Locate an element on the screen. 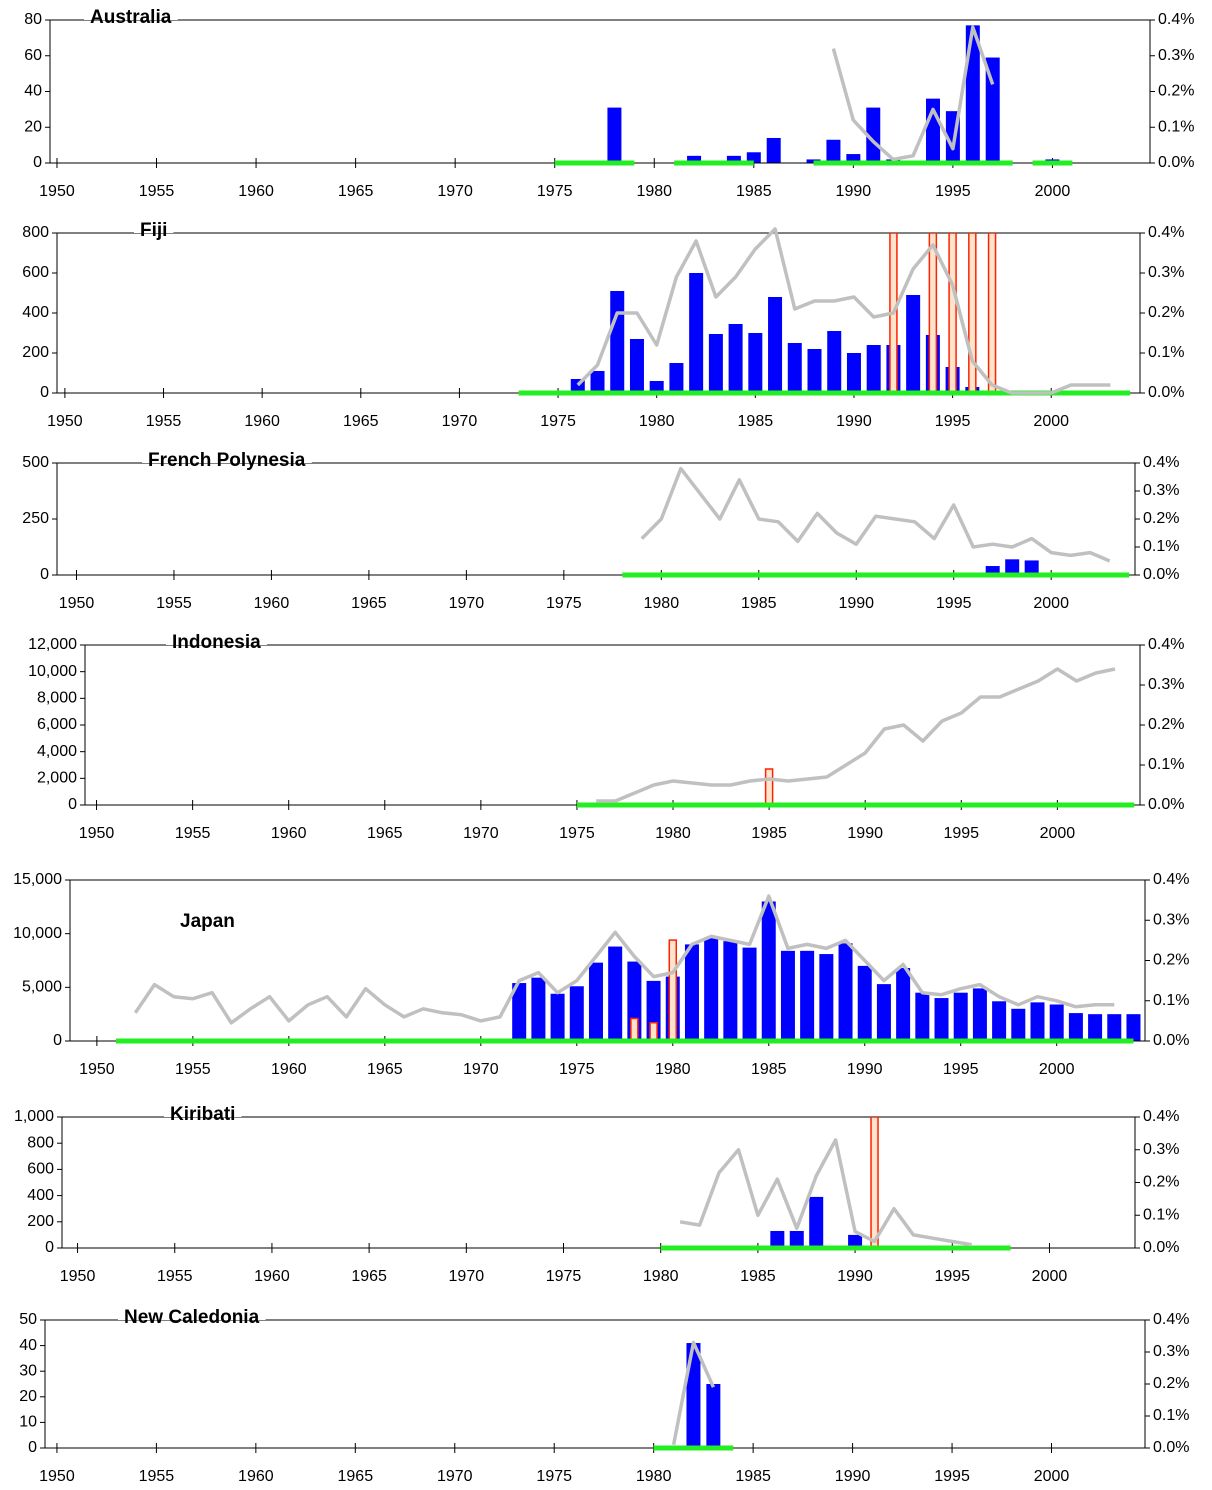 The height and width of the screenshot is (1490, 1212). y-tick-label: 600 is located at coordinates (40, 1169).